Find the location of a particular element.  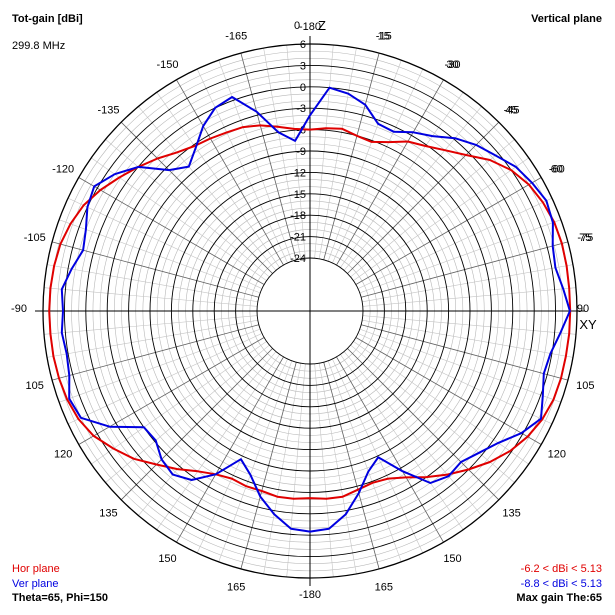

angle-tick-label: -45 is located at coordinates (512, 110).